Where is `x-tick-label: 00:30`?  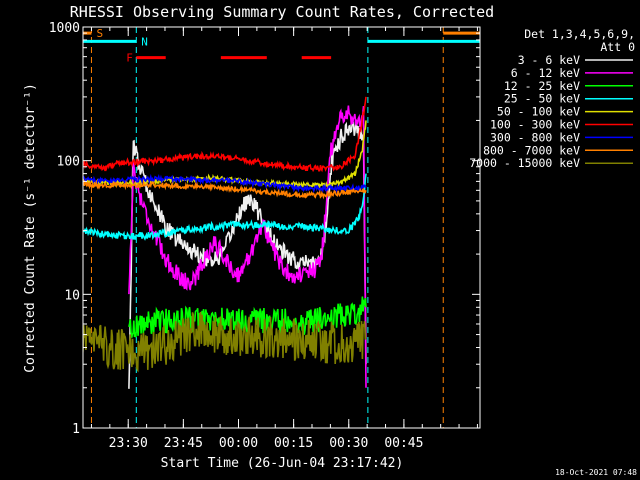
x-tick-label: 00:30 is located at coordinates (348, 443).